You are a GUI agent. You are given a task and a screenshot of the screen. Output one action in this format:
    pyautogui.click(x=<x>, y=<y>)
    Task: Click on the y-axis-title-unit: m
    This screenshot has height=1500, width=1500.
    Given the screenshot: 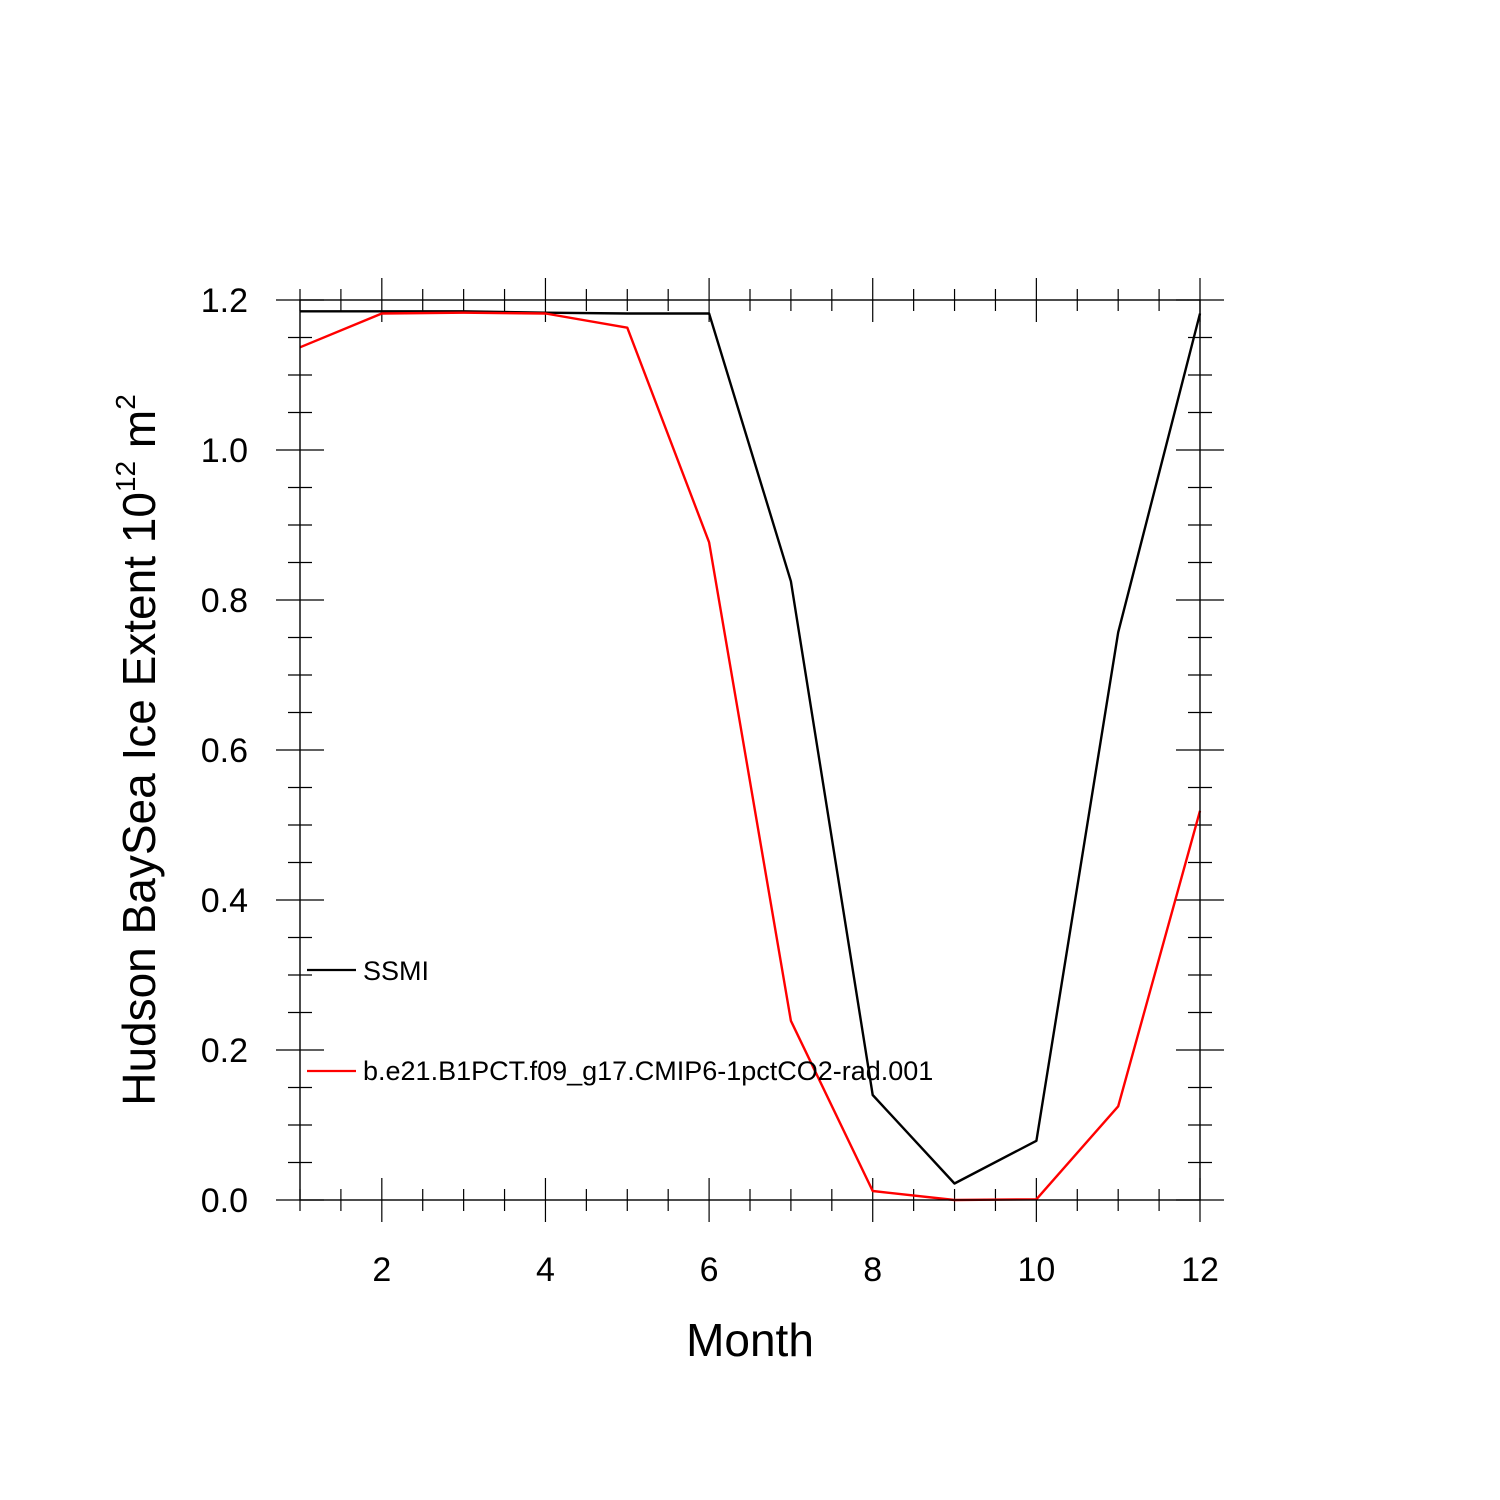 What is the action you would take?
    pyautogui.click(x=139, y=435)
    